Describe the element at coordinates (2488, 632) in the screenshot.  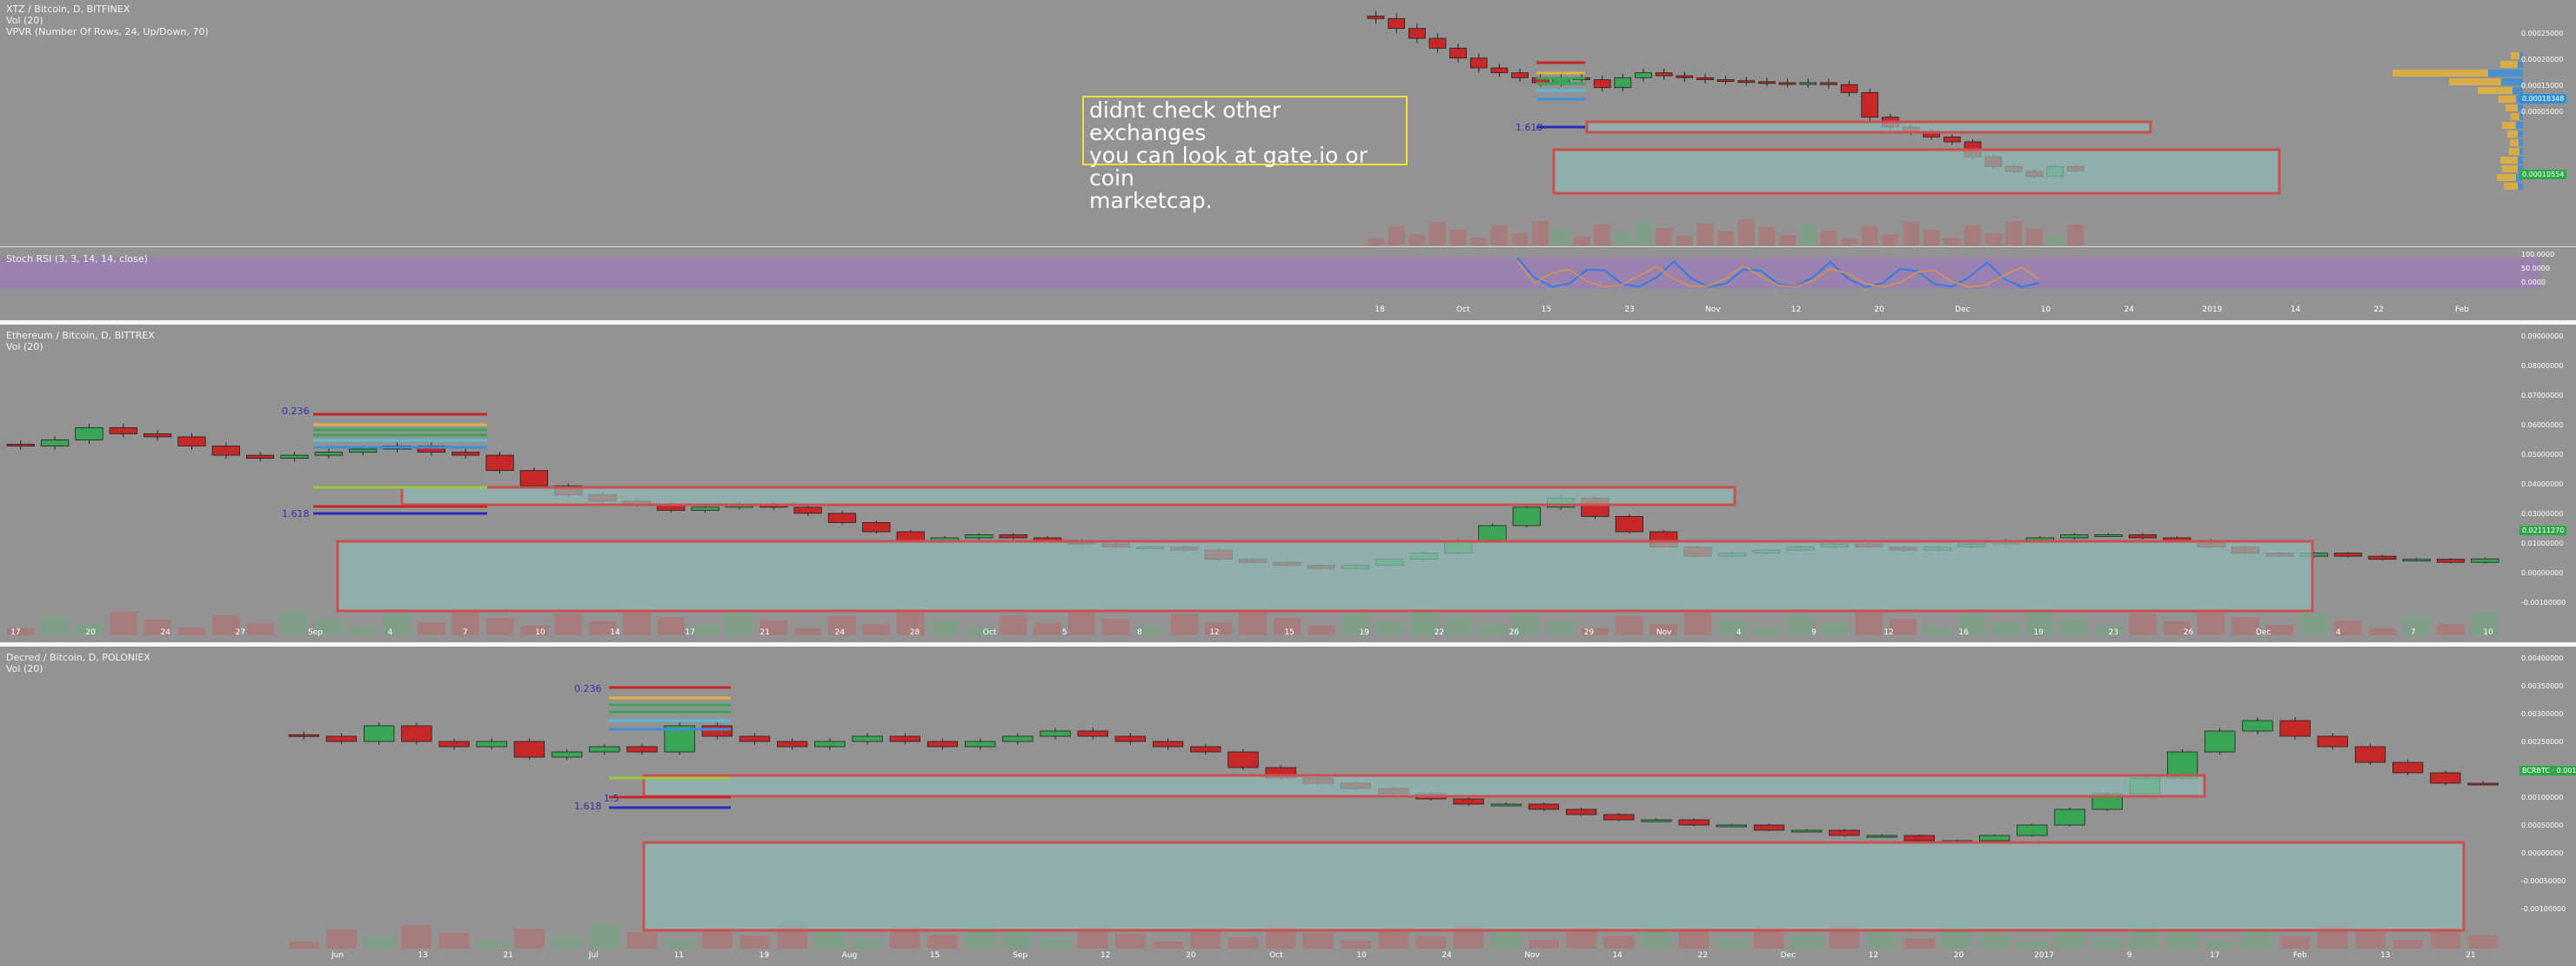
I see `x-axis-tick: 10` at that location.